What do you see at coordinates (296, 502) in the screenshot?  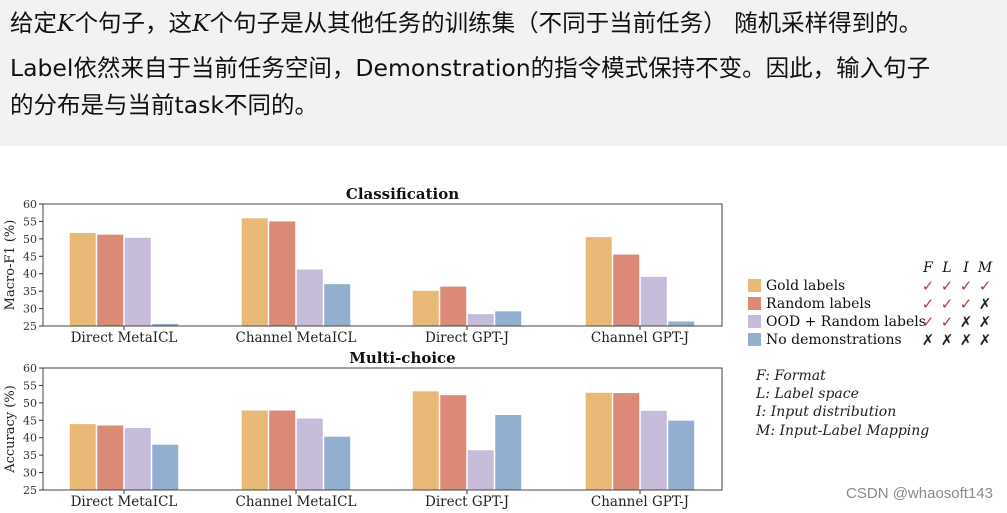 I see `mc-x-tick-label: Channel MetaICL` at bounding box center [296, 502].